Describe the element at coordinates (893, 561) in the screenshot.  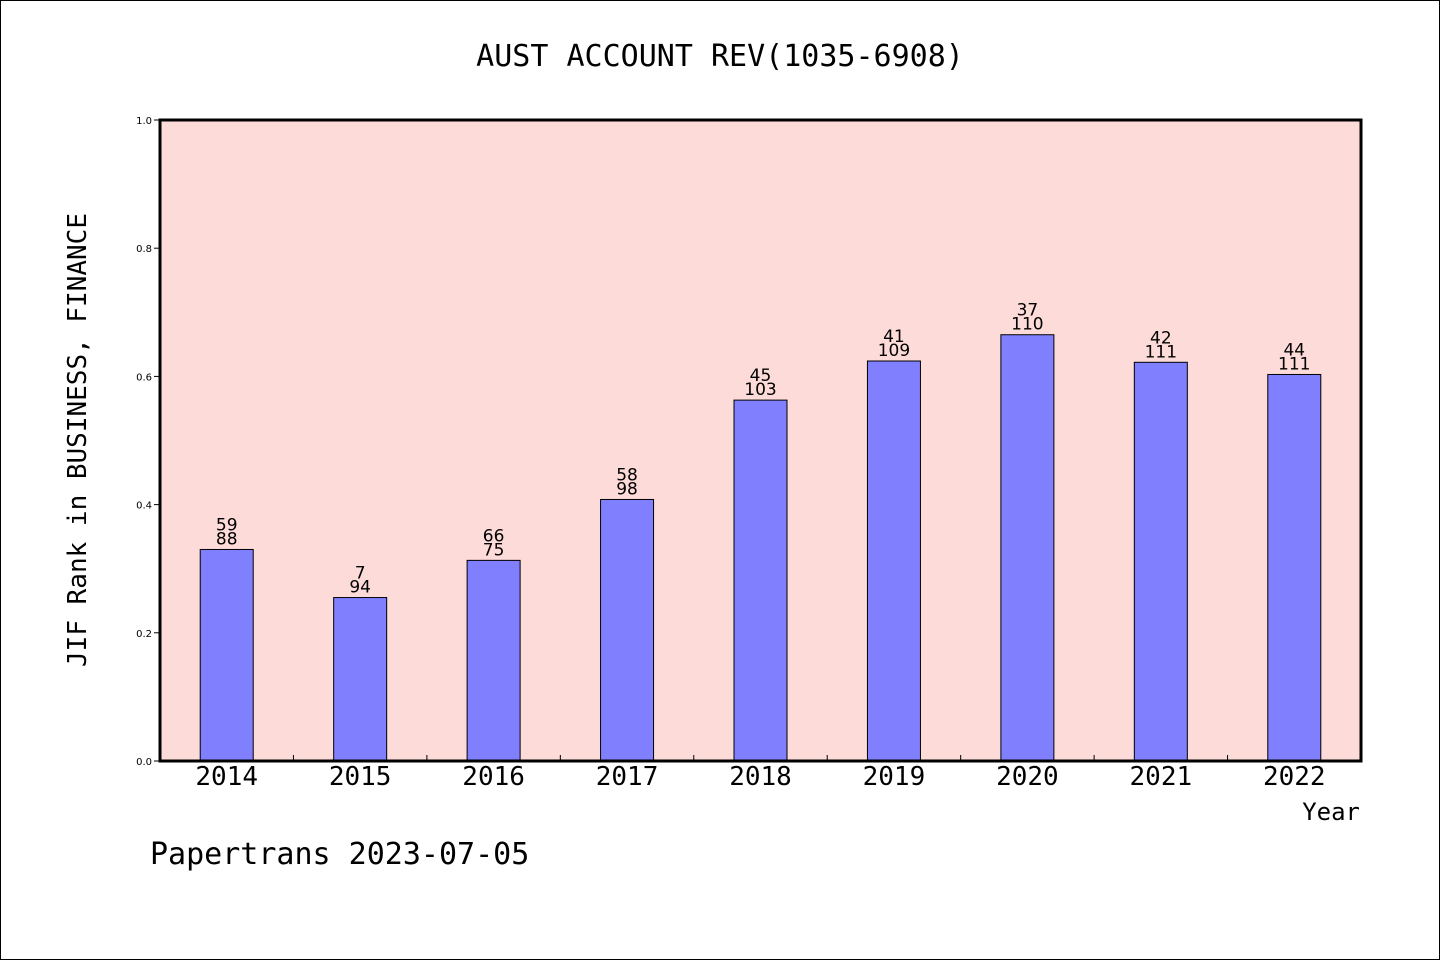
I see `bar-2019` at that location.